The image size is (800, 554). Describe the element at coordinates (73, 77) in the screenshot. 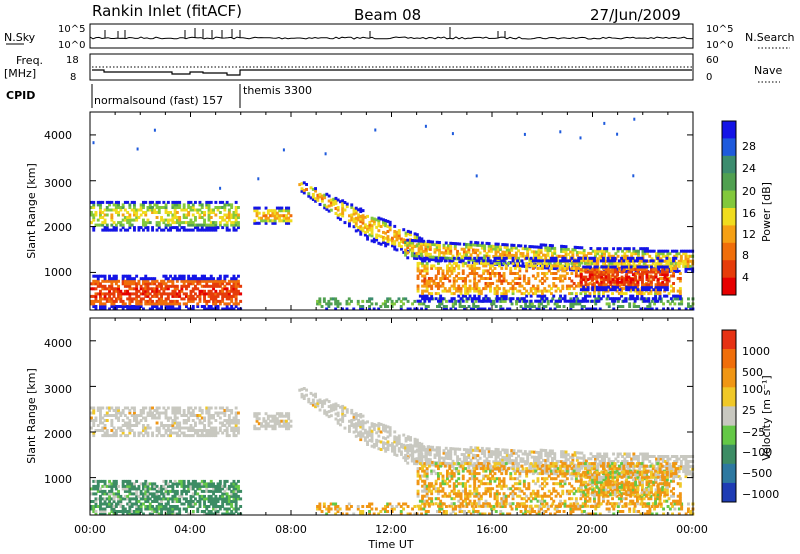

I see `freq-tick-bottom: 8` at that location.